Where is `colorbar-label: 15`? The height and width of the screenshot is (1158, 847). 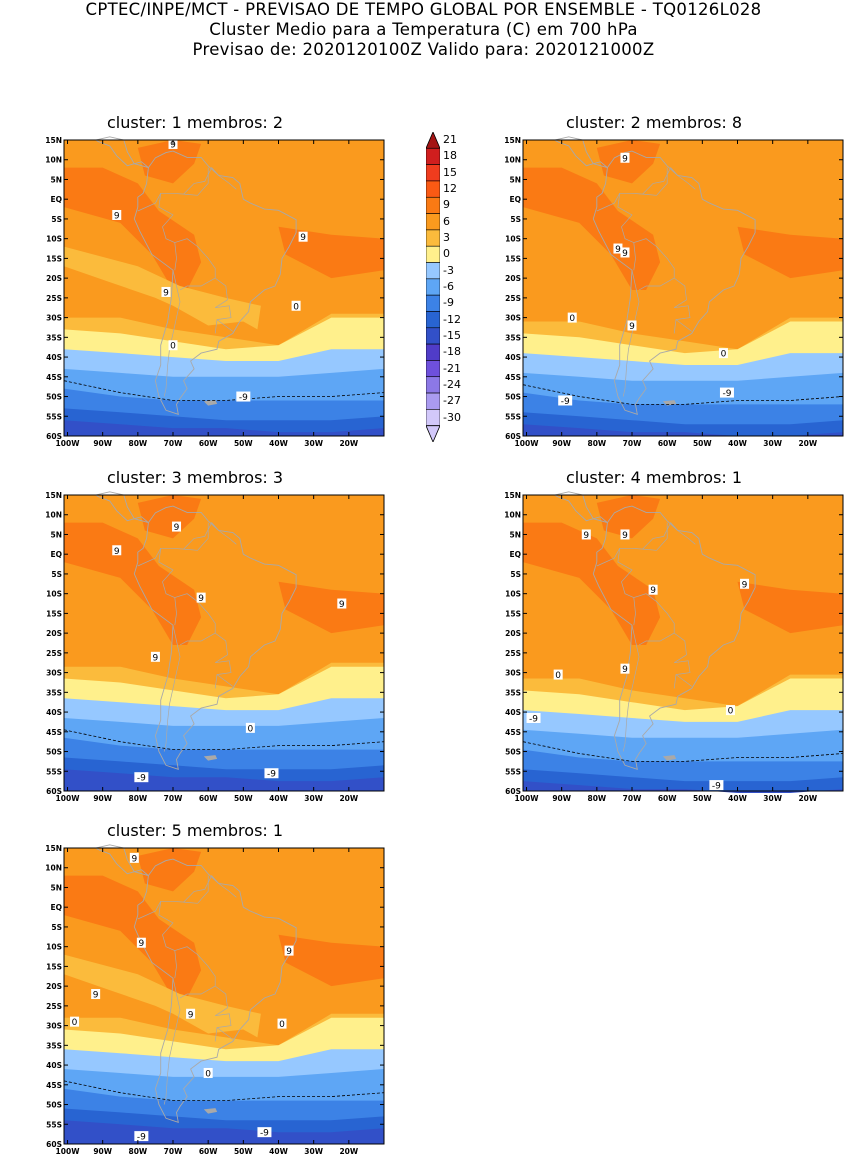 colorbar-label: 15 is located at coordinates (450, 172).